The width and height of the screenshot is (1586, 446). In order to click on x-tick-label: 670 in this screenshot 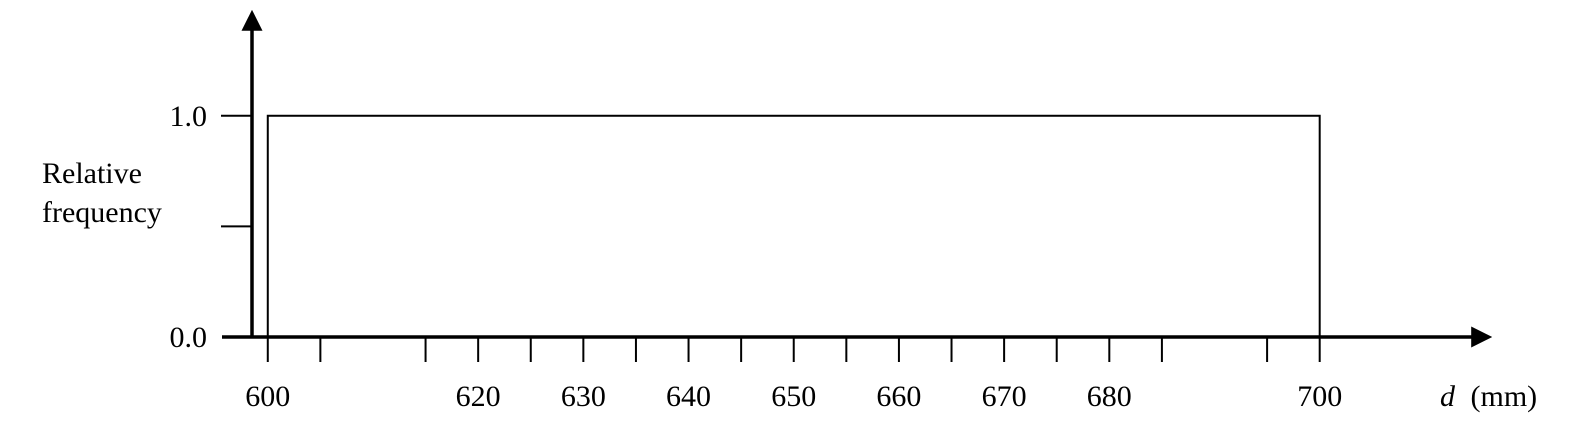, I will do `click(1004, 396)`.